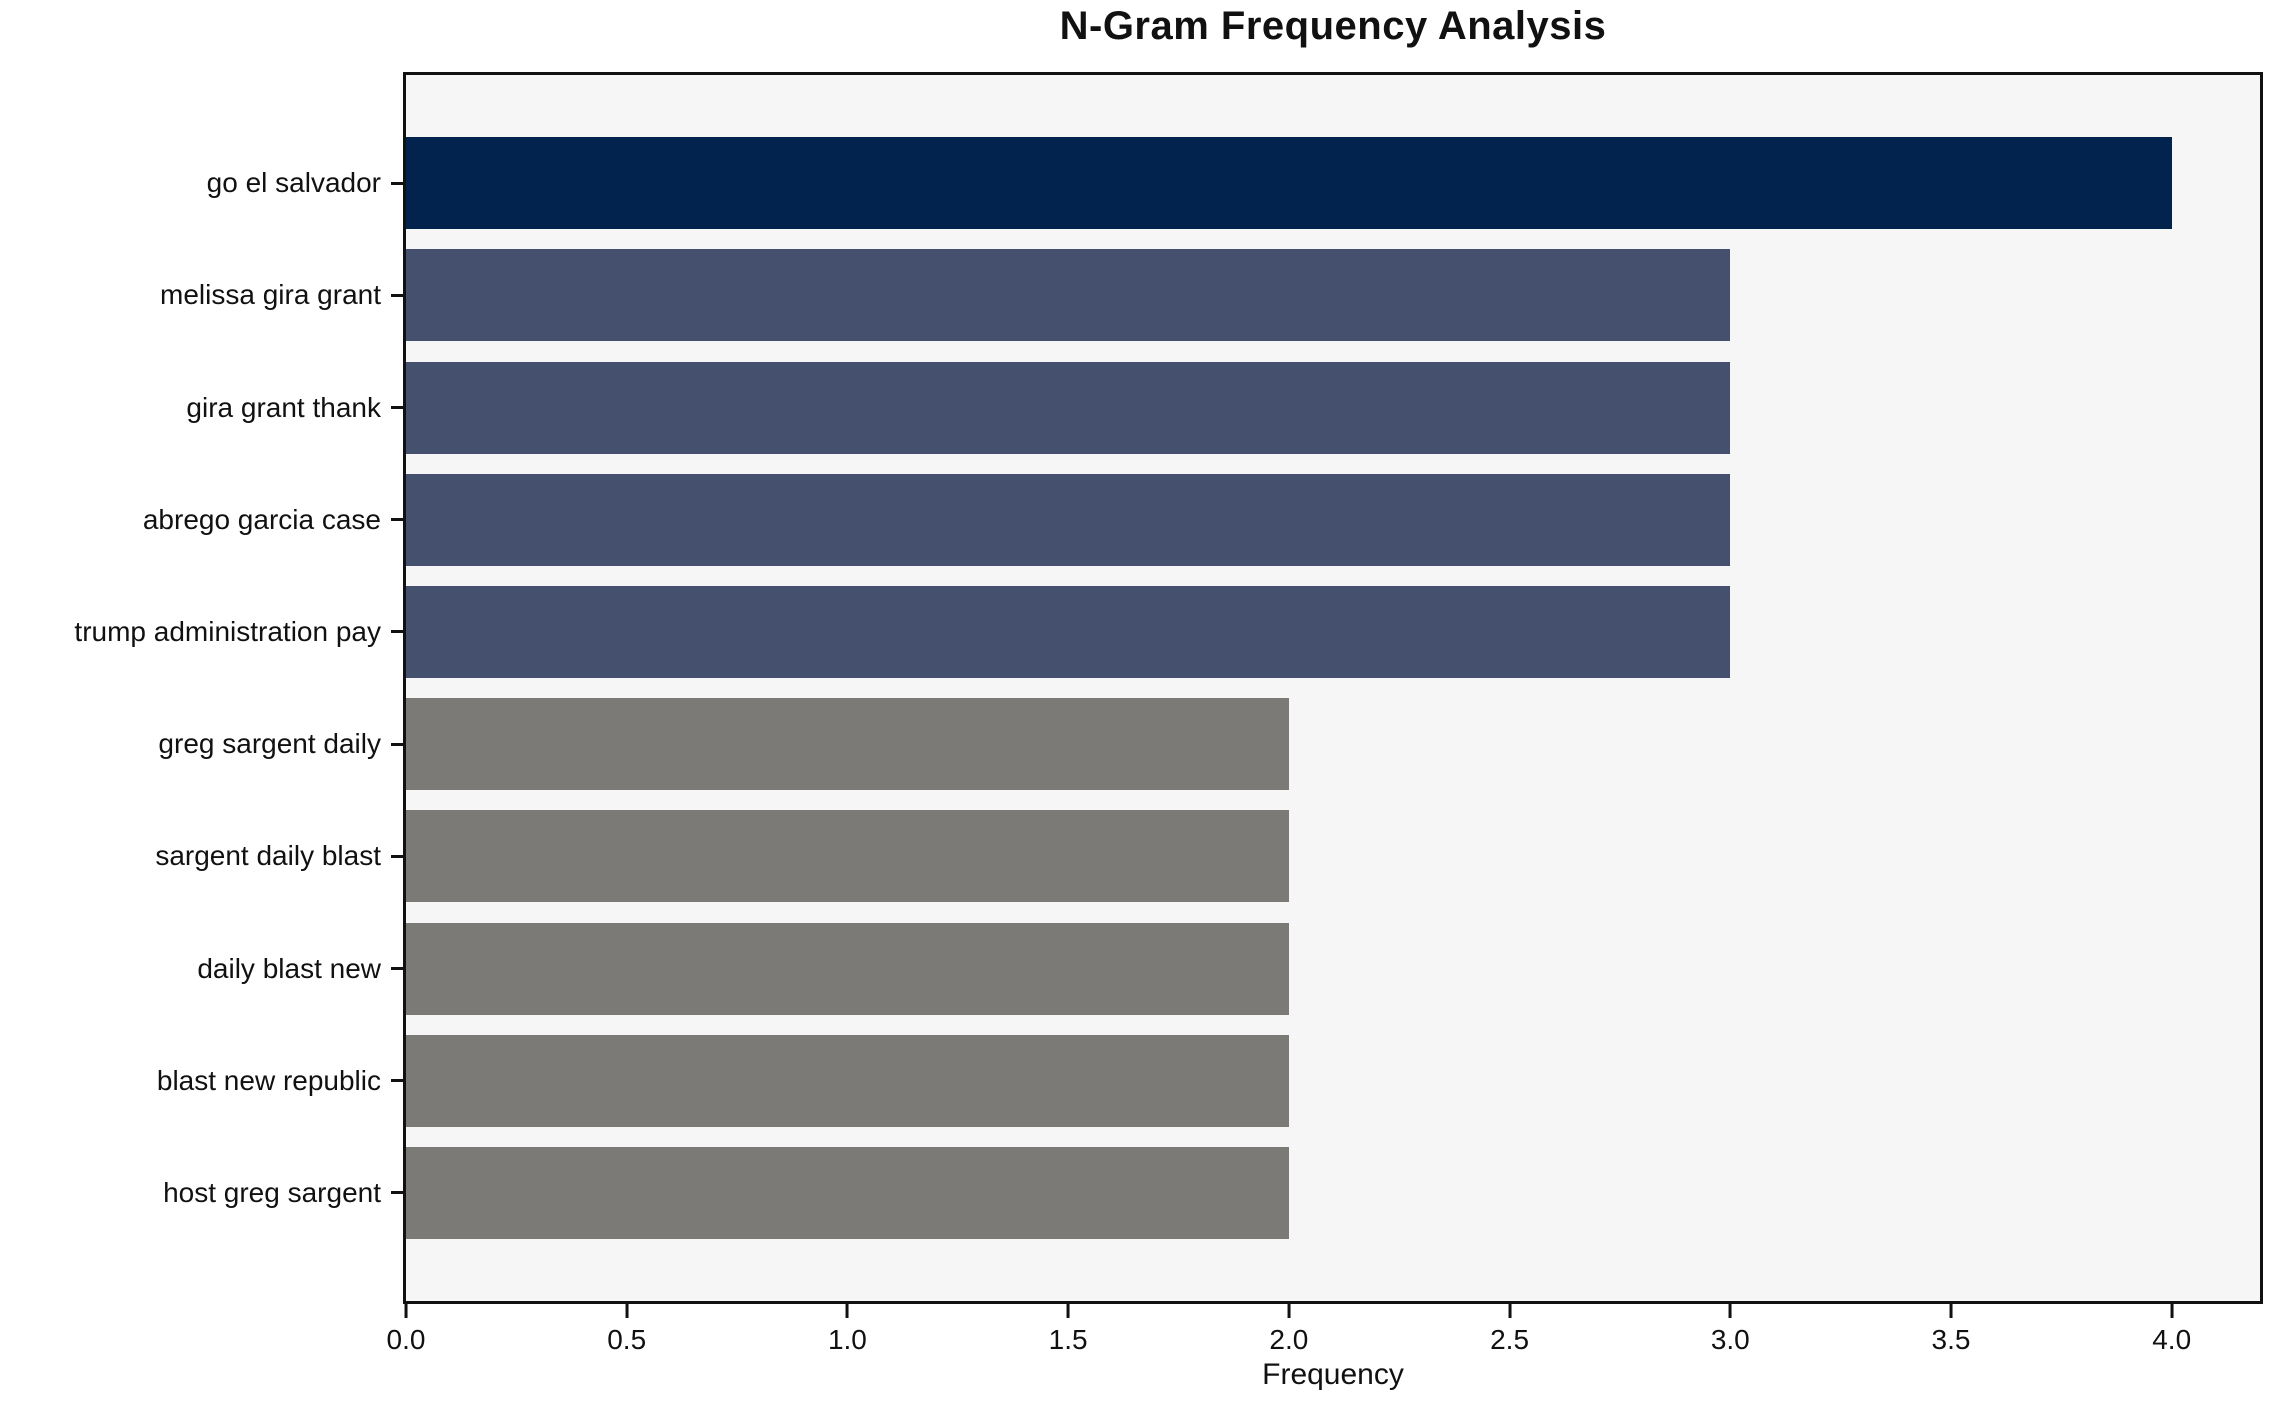 The image size is (2284, 1414). I want to click on y-label-row: abrego garcia case, so click(201, 520).